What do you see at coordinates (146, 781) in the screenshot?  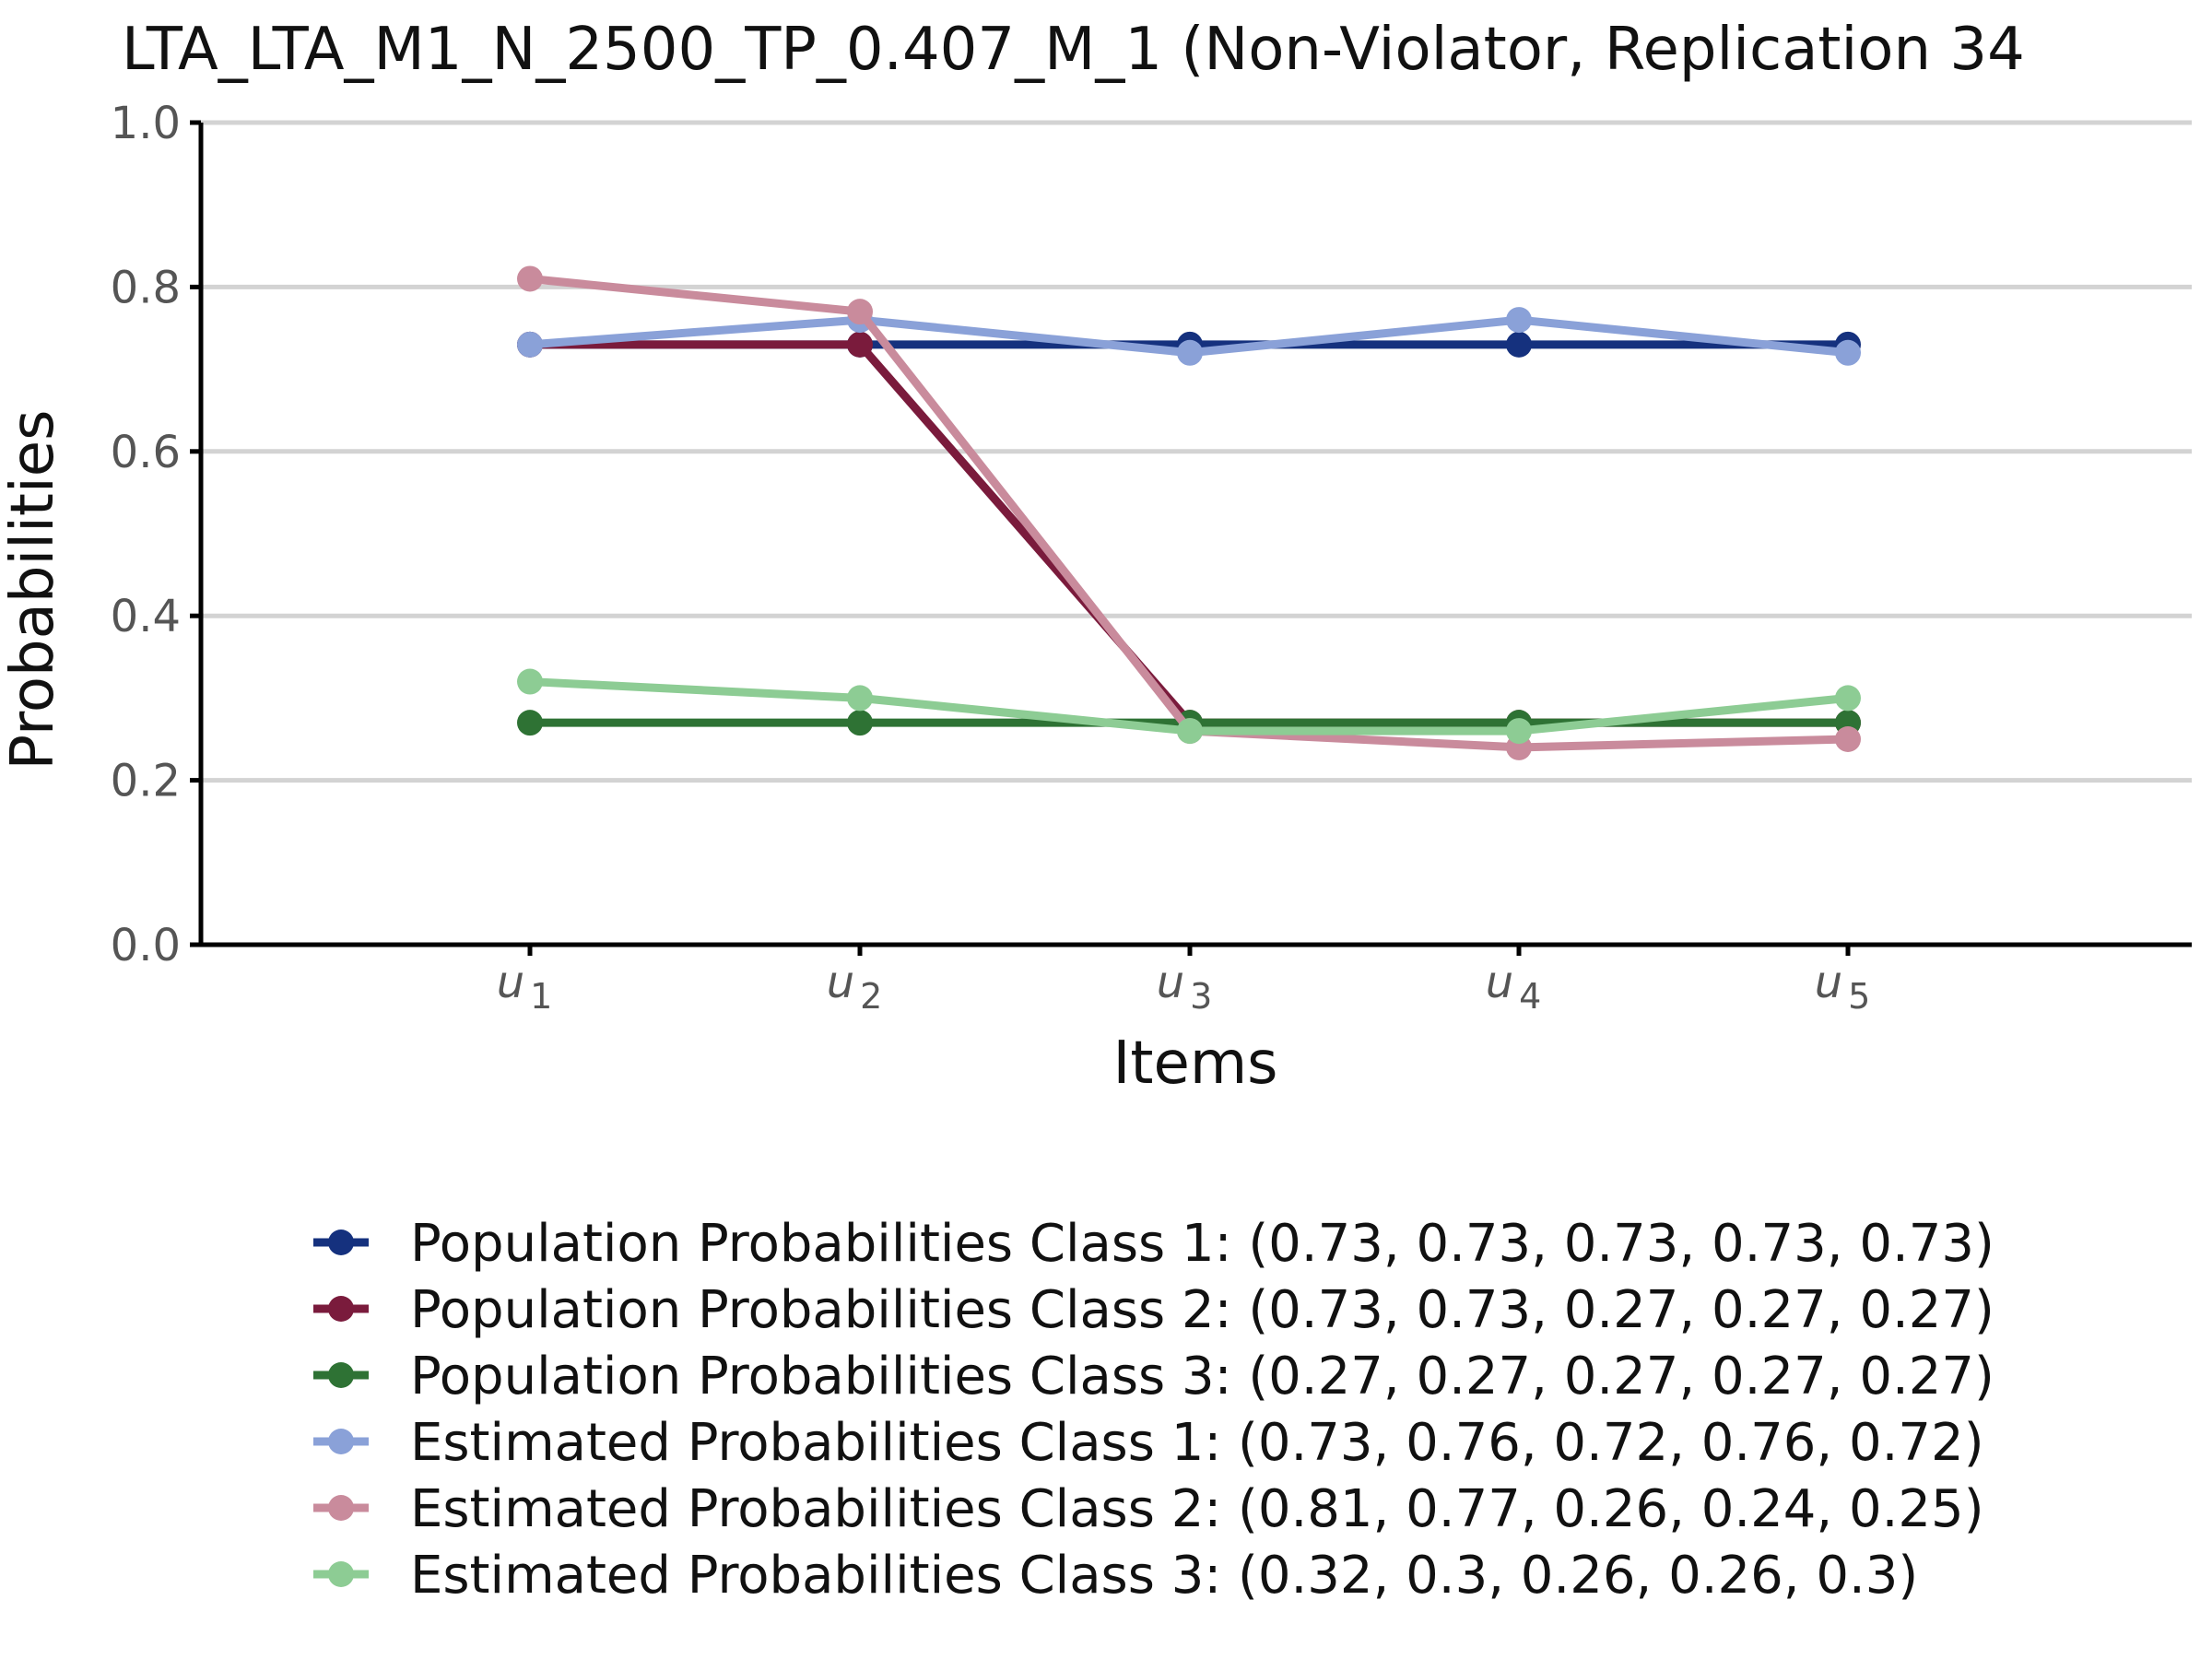 I see `y-tick-label: 0.2` at bounding box center [146, 781].